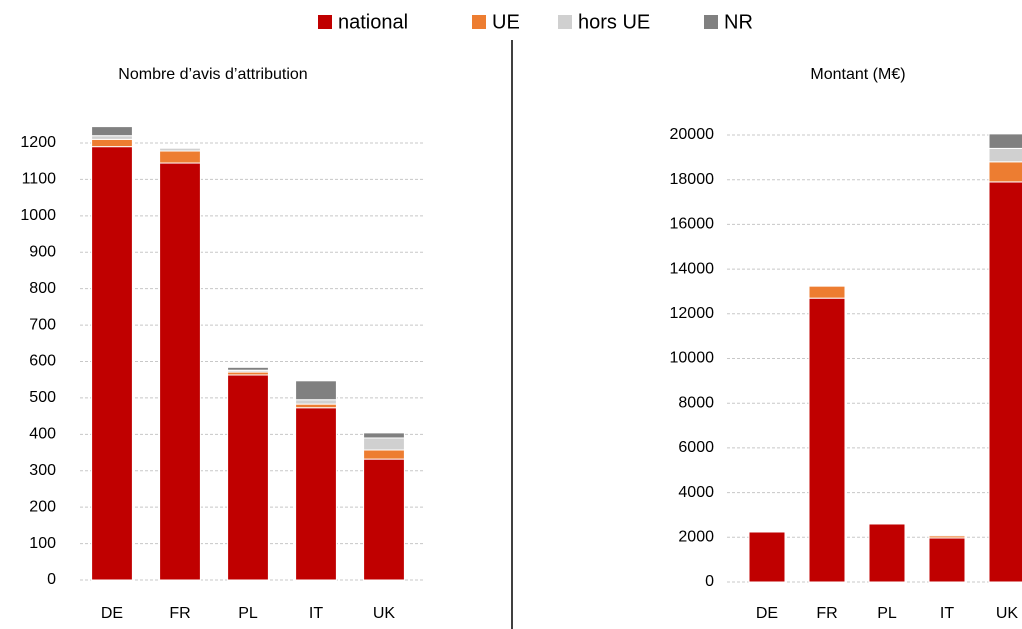 Image resolution: width=1022 pixels, height=629 pixels. Describe the element at coordinates (42, 434) in the screenshot. I see `y-tick-label: 400` at that location.